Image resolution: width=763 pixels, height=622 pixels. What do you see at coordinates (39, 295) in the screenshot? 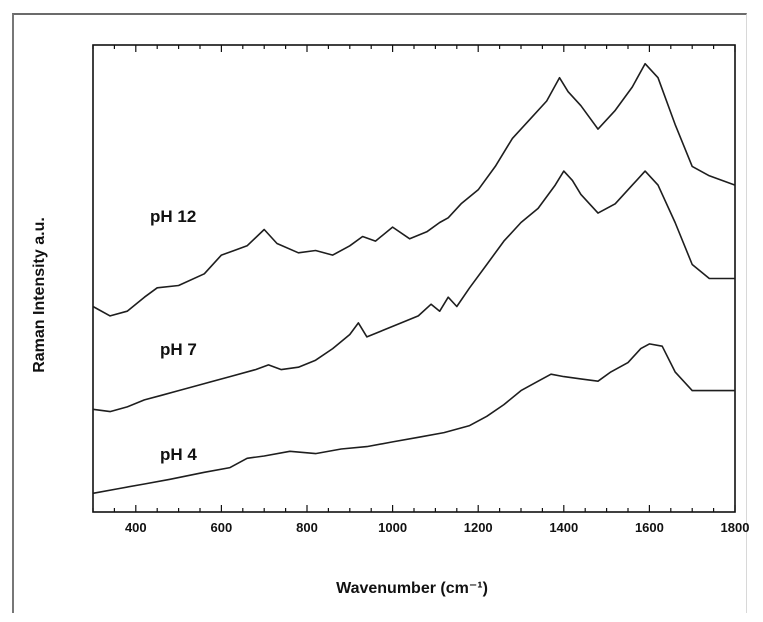
I see `y-axis-title: Raman Intensity a.u.` at bounding box center [39, 295].